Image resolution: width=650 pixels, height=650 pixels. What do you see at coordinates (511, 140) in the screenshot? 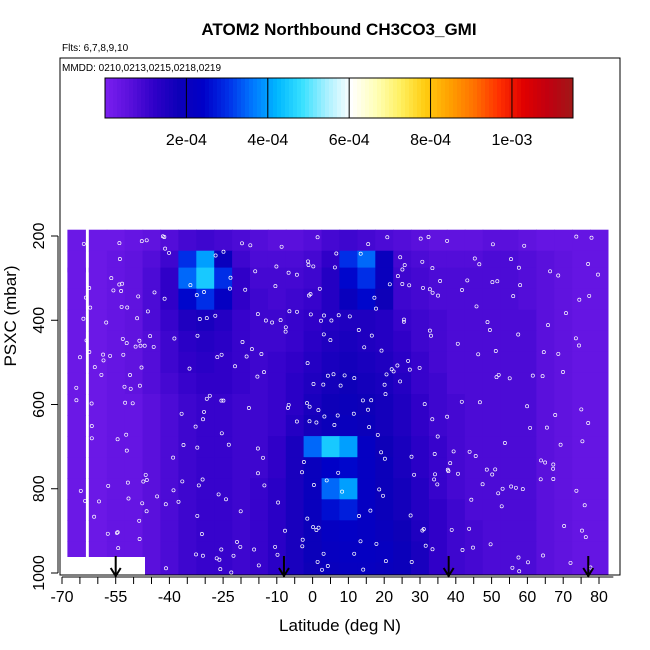
I see `colorbar-tick-label: 1e-03` at bounding box center [511, 140].